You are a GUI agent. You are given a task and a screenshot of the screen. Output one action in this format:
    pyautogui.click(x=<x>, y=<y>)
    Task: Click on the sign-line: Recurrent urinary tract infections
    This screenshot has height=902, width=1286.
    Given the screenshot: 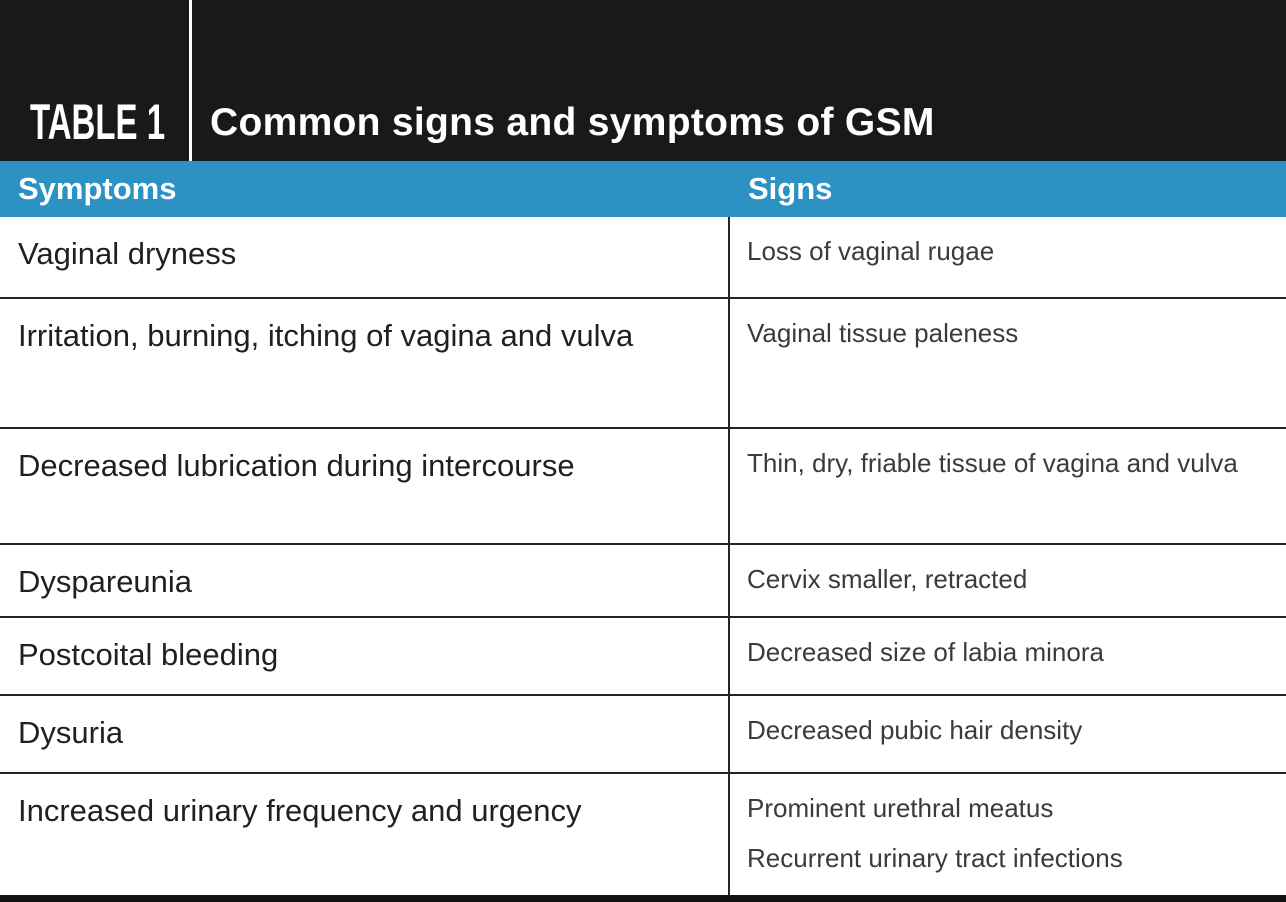 What is the action you would take?
    pyautogui.click(x=935, y=858)
    